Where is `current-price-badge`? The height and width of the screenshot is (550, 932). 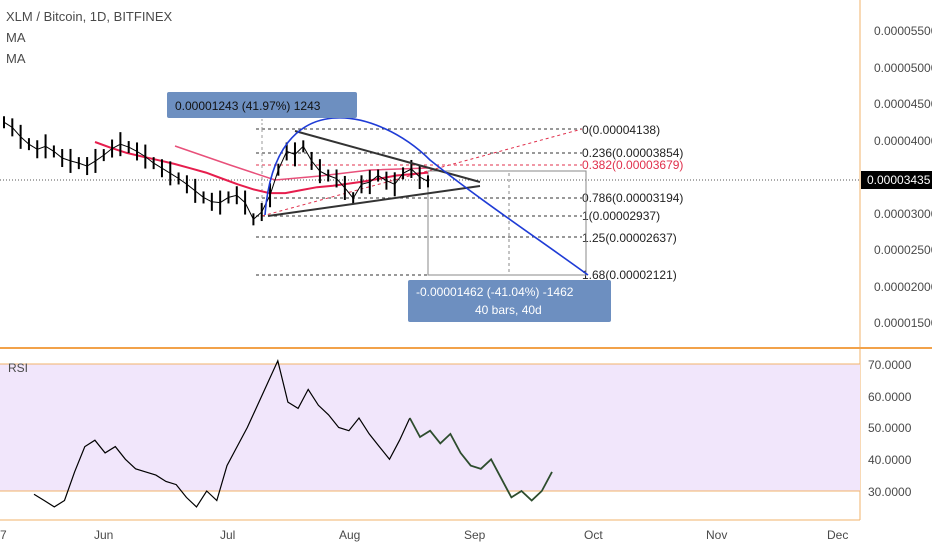
current-price-badge is located at coordinates (896, 180).